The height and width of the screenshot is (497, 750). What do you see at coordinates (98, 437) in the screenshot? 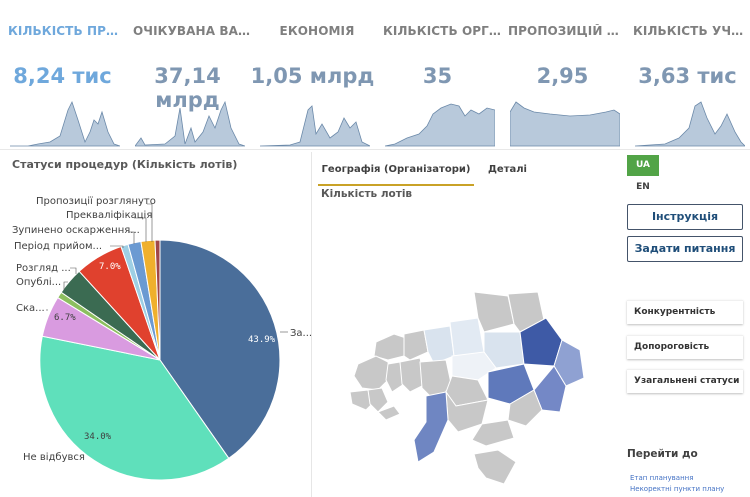
I see `pct-not-held: 34.0%` at bounding box center [98, 437].